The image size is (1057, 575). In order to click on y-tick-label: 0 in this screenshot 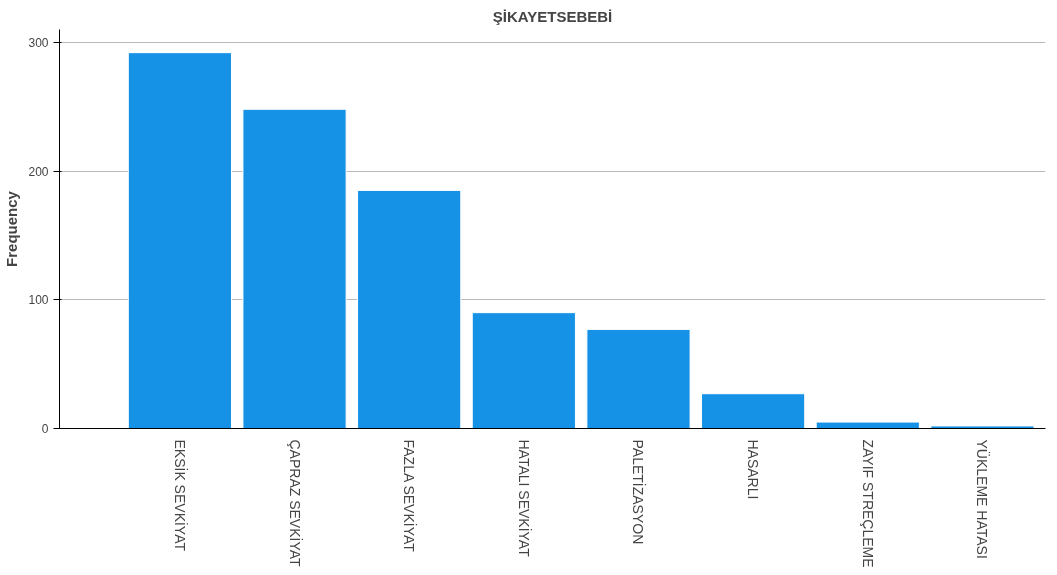, I will do `click(45, 429)`.